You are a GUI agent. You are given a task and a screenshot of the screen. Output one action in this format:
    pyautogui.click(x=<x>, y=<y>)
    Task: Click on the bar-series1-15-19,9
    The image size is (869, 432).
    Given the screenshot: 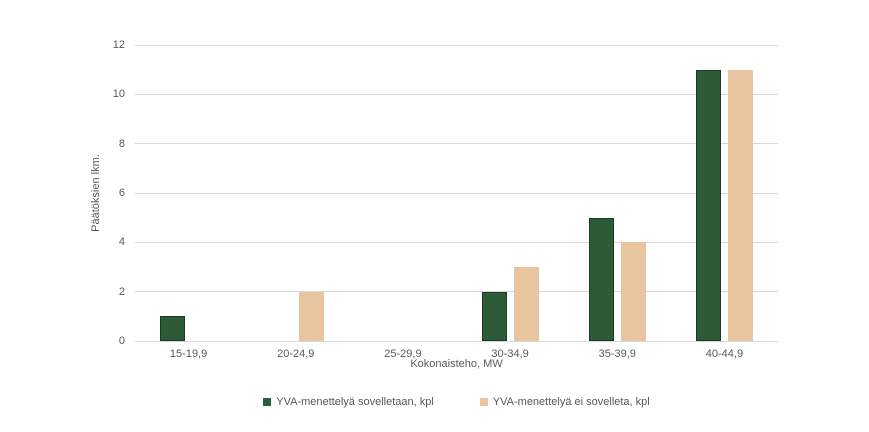 What is the action you would take?
    pyautogui.click(x=173, y=328)
    